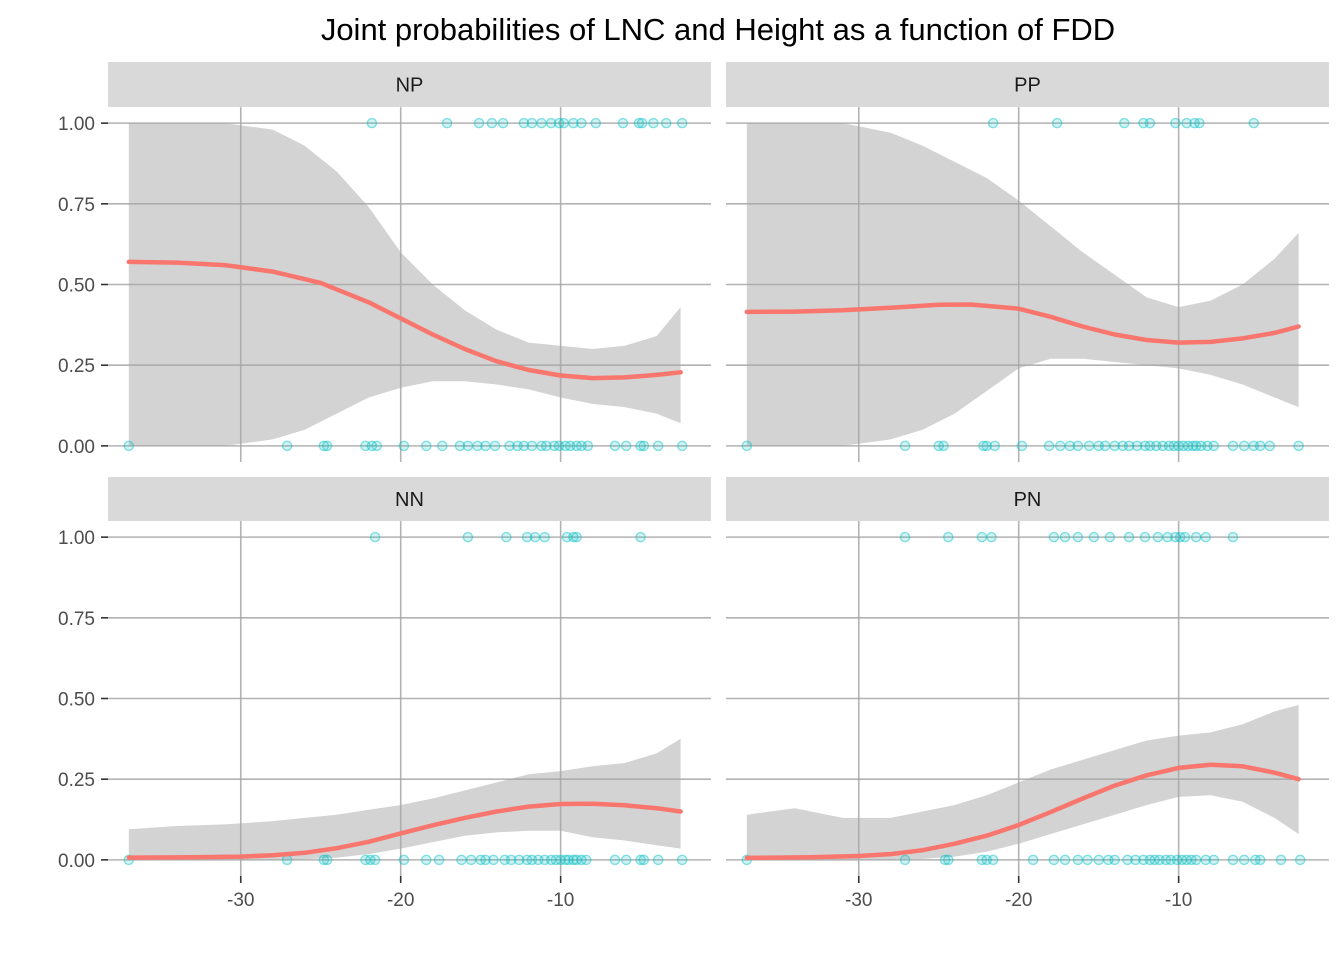 This screenshot has height=960, width=1344. What do you see at coordinates (560, 900) in the screenshot?
I see `x-tick-label-nn-2: -10` at bounding box center [560, 900].